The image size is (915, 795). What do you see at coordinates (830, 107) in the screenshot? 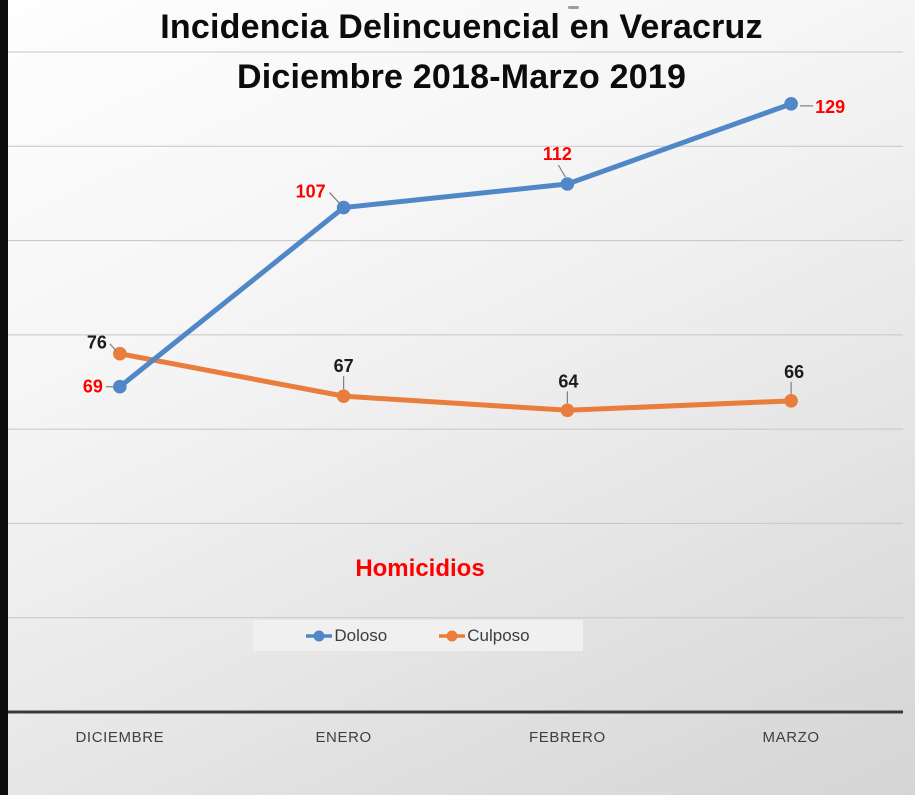
I see `data-label-doloso-3: 129` at bounding box center [830, 107].